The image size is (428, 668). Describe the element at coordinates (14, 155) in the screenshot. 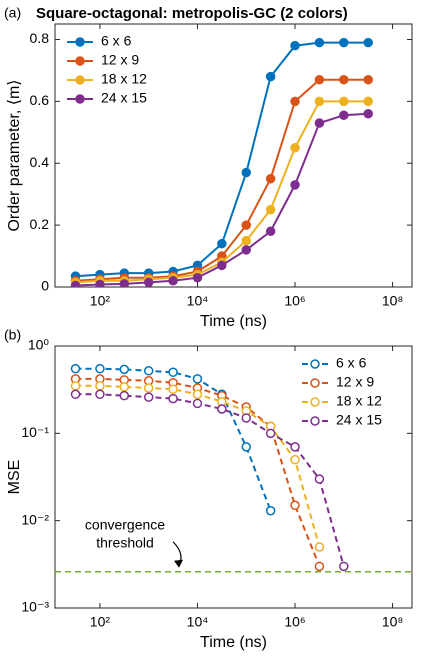

I see `y-axis-label: Order parameter, ⟨m⟩` at that location.